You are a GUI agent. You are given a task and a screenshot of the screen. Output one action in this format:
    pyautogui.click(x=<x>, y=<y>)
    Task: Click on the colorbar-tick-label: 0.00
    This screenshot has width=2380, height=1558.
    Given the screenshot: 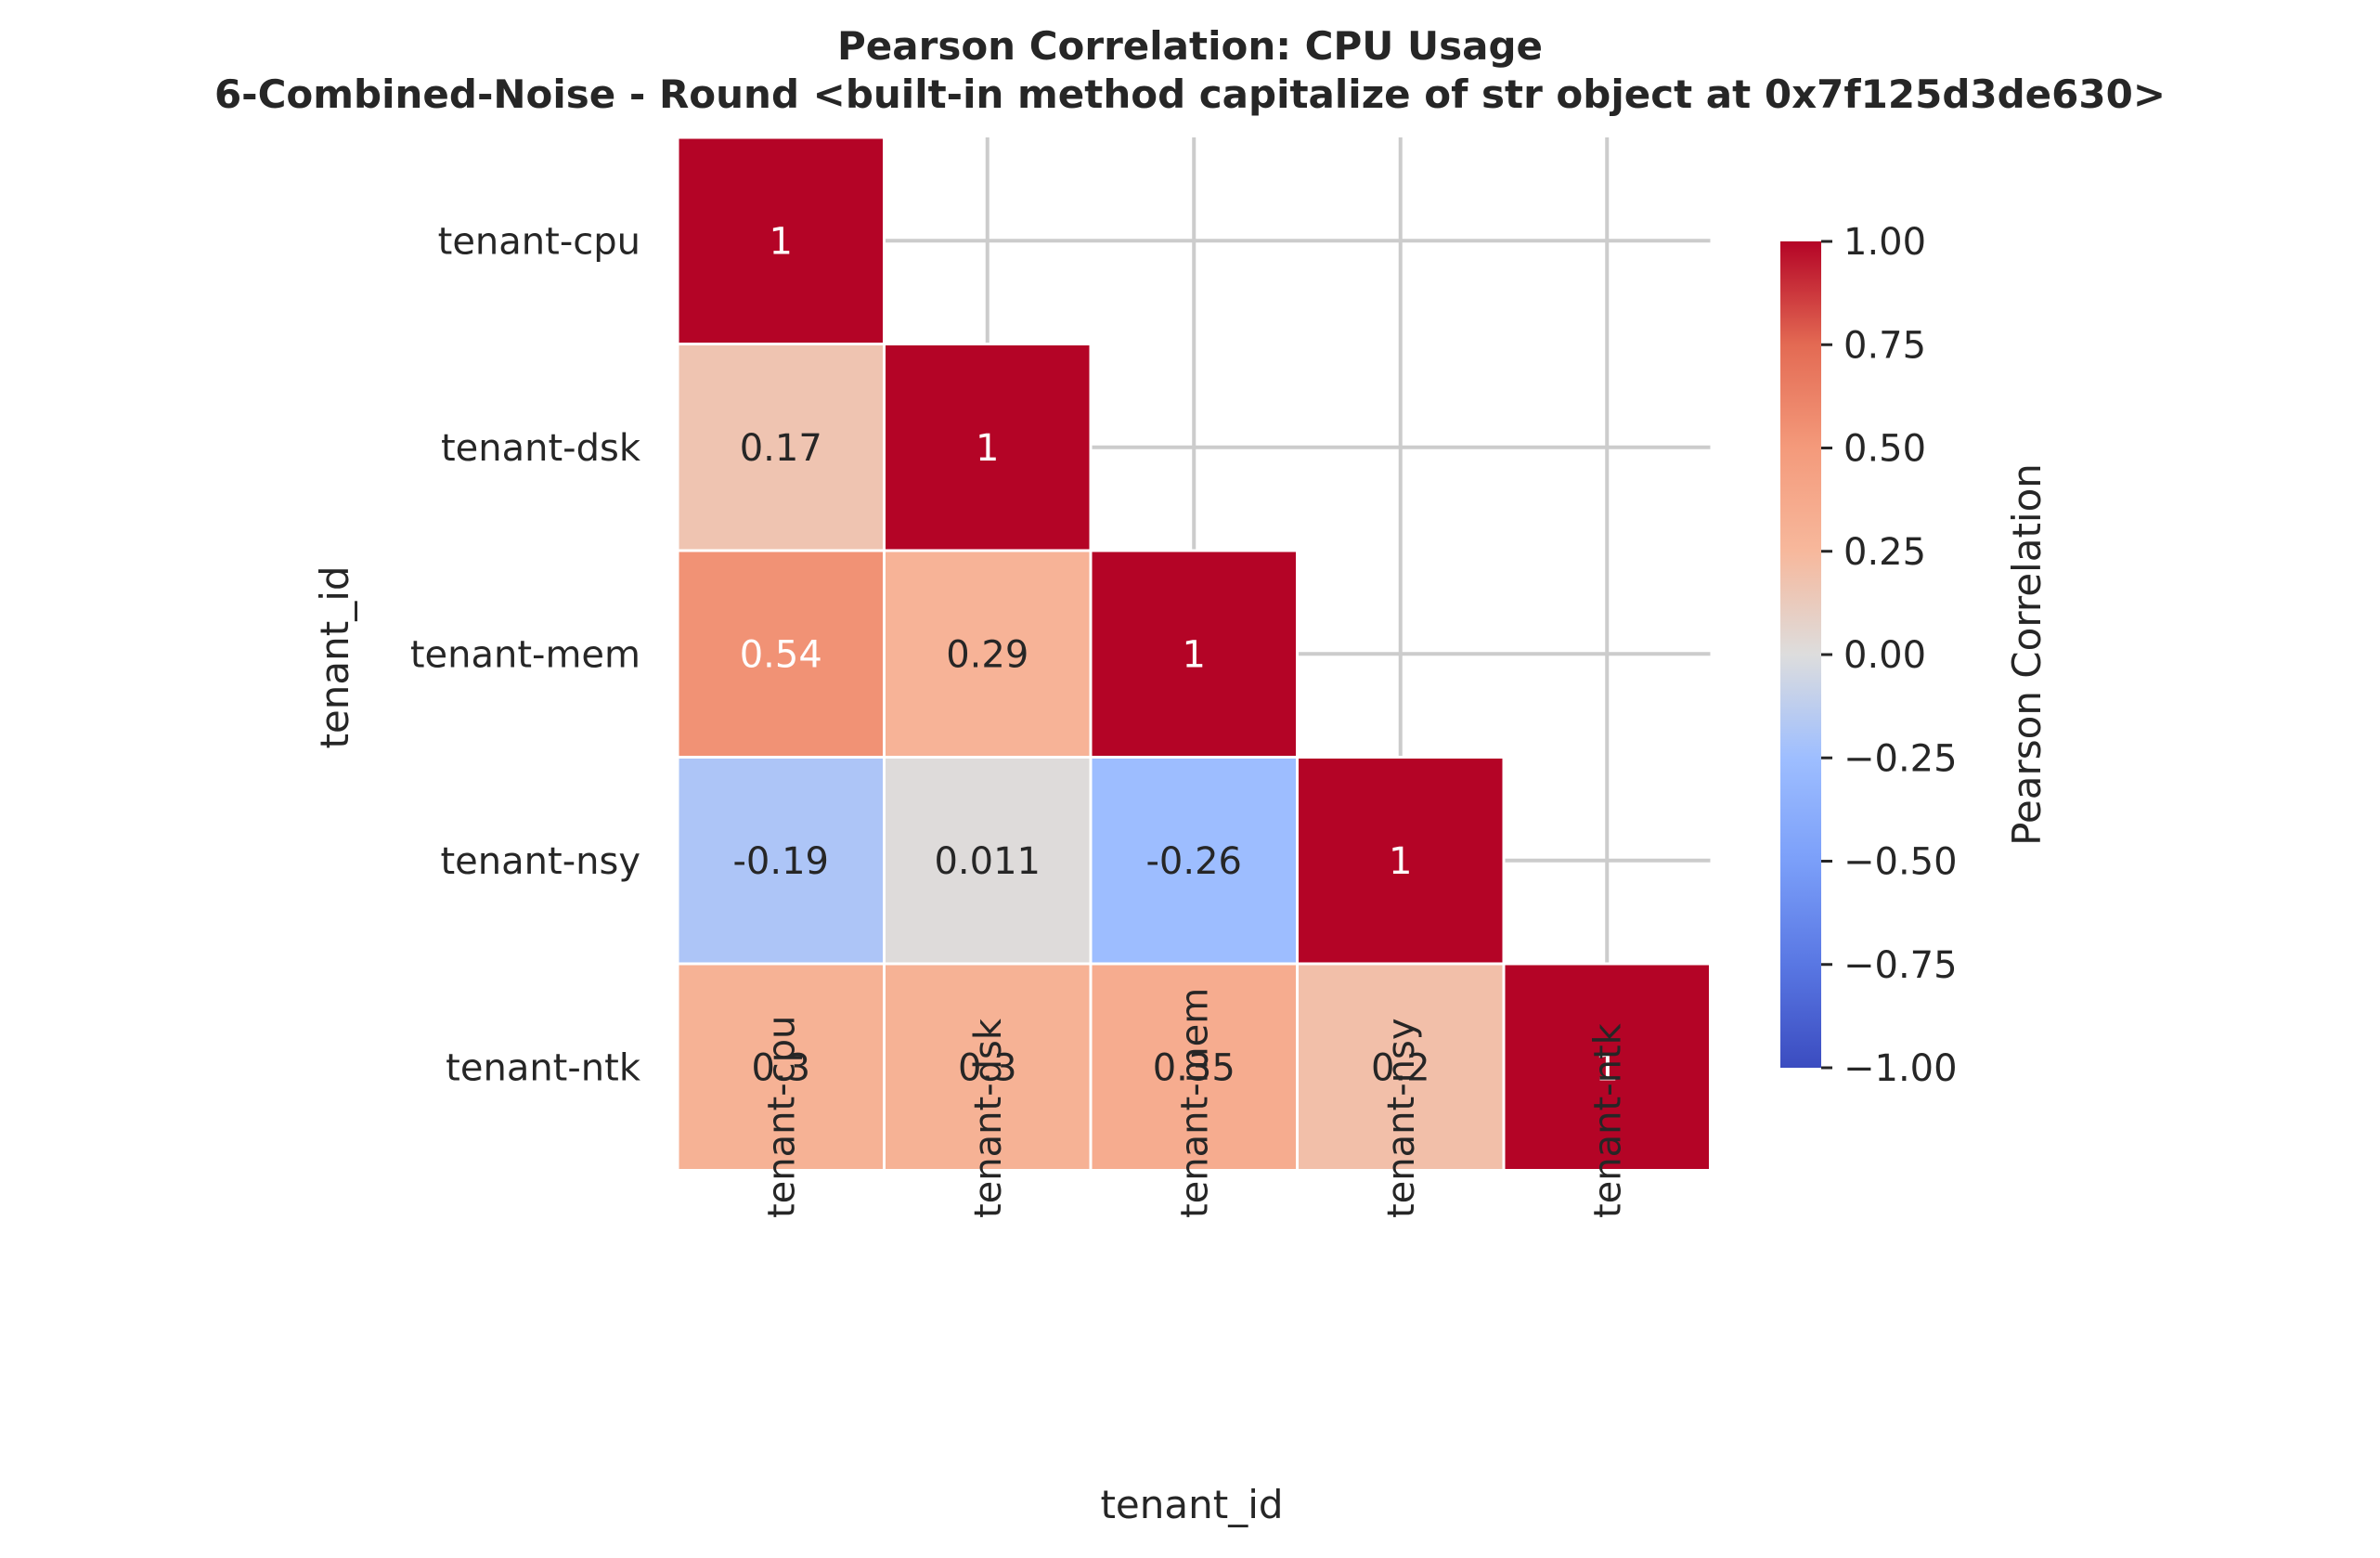 What is the action you would take?
    pyautogui.click(x=1884, y=655)
    